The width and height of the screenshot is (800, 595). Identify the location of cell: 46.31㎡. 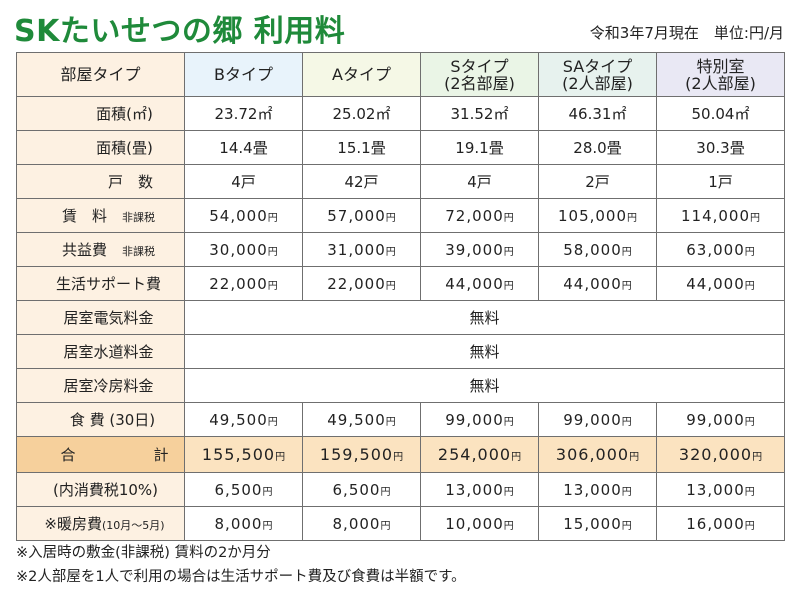
(597, 113).